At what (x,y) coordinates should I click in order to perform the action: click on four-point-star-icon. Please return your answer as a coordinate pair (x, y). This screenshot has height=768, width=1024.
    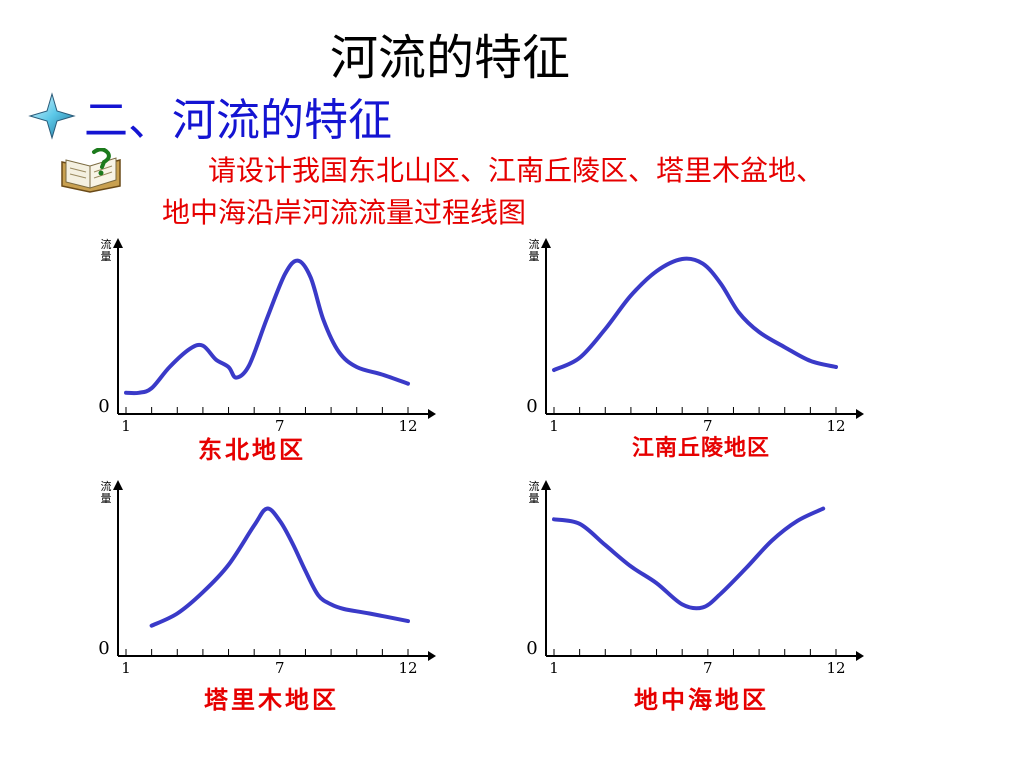
    Looking at the image, I should click on (52, 116).